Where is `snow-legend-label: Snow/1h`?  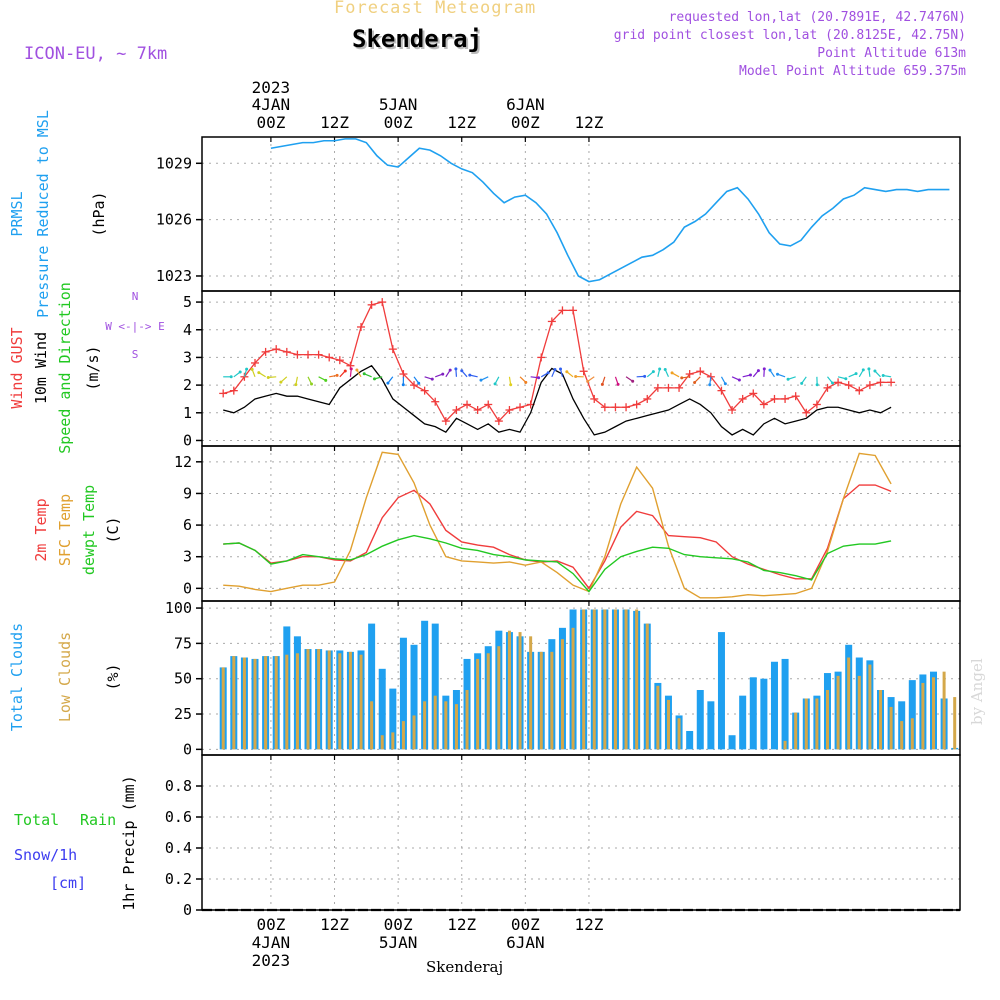 snow-legend-label: Snow/1h is located at coordinates (45, 855).